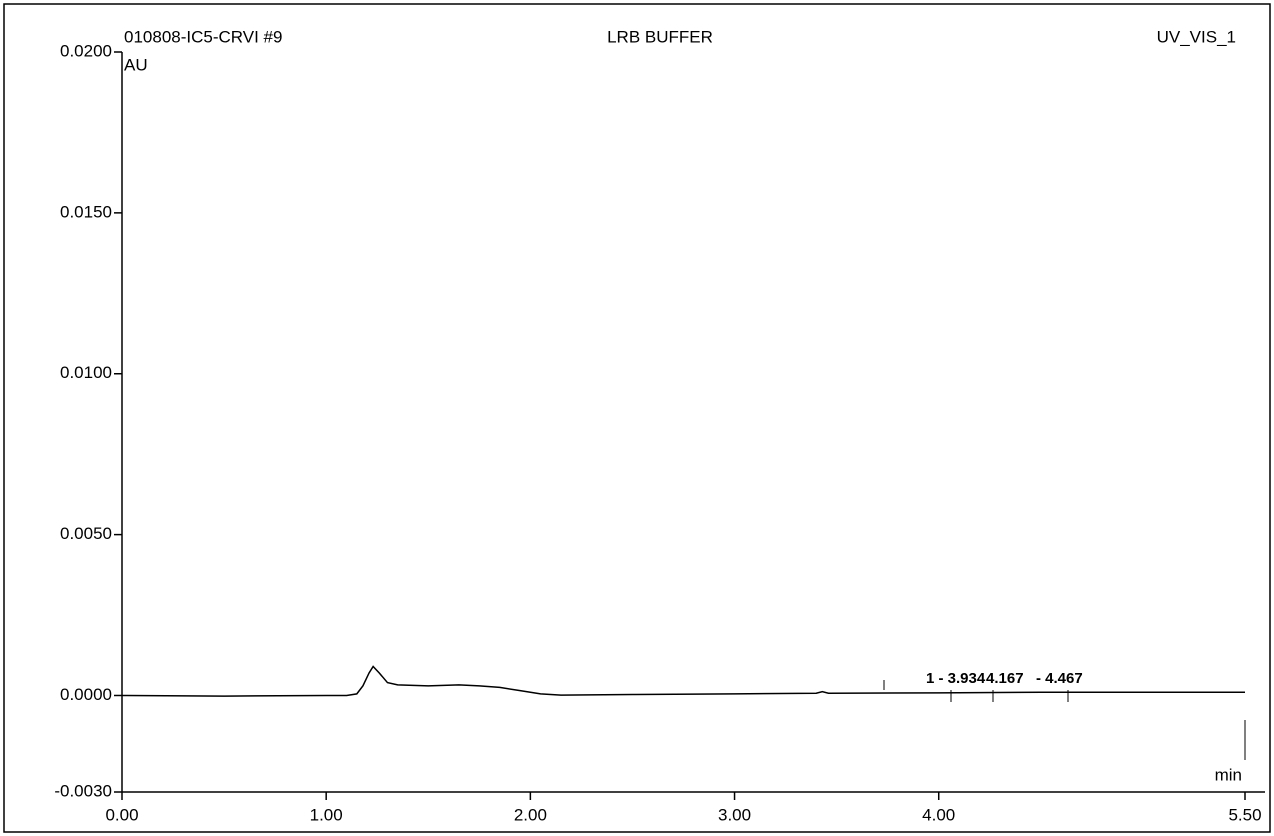 This screenshot has width=1274, height=836. Describe the element at coordinates (683, 681) in the screenshot. I see `trace` at that location.